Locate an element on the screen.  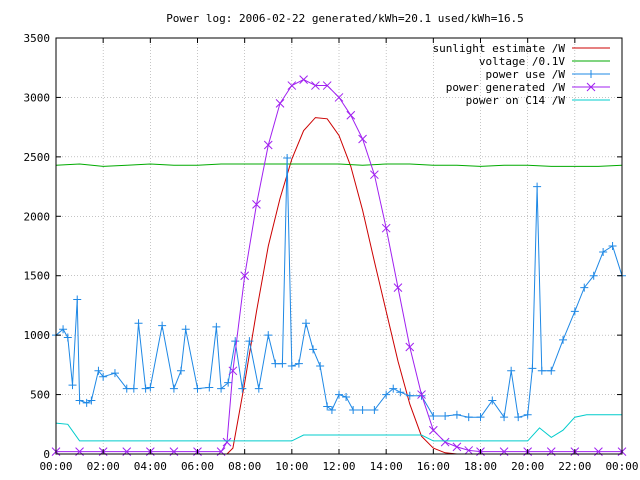
x-tick-label: 04:00 is located at coordinates (150, 466).